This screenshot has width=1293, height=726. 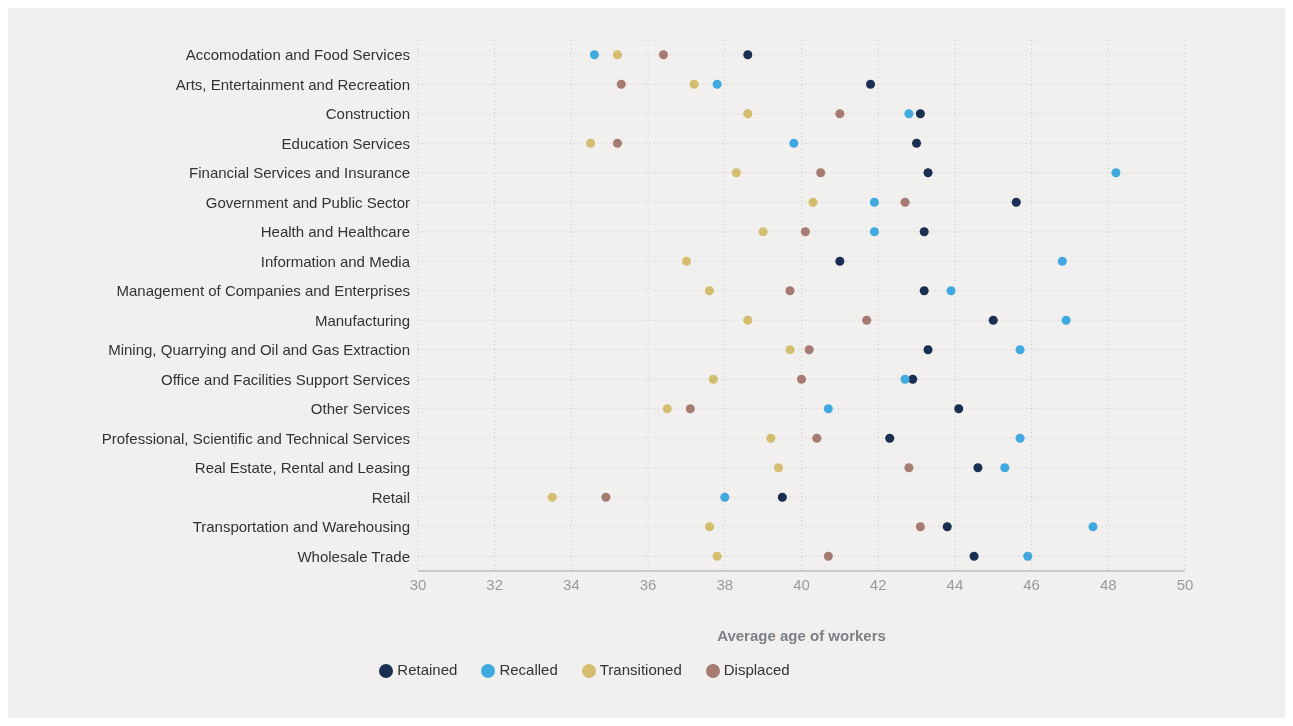 What do you see at coordinates (335, 232) in the screenshot?
I see `y-tick-label: Health and Healthcare` at bounding box center [335, 232].